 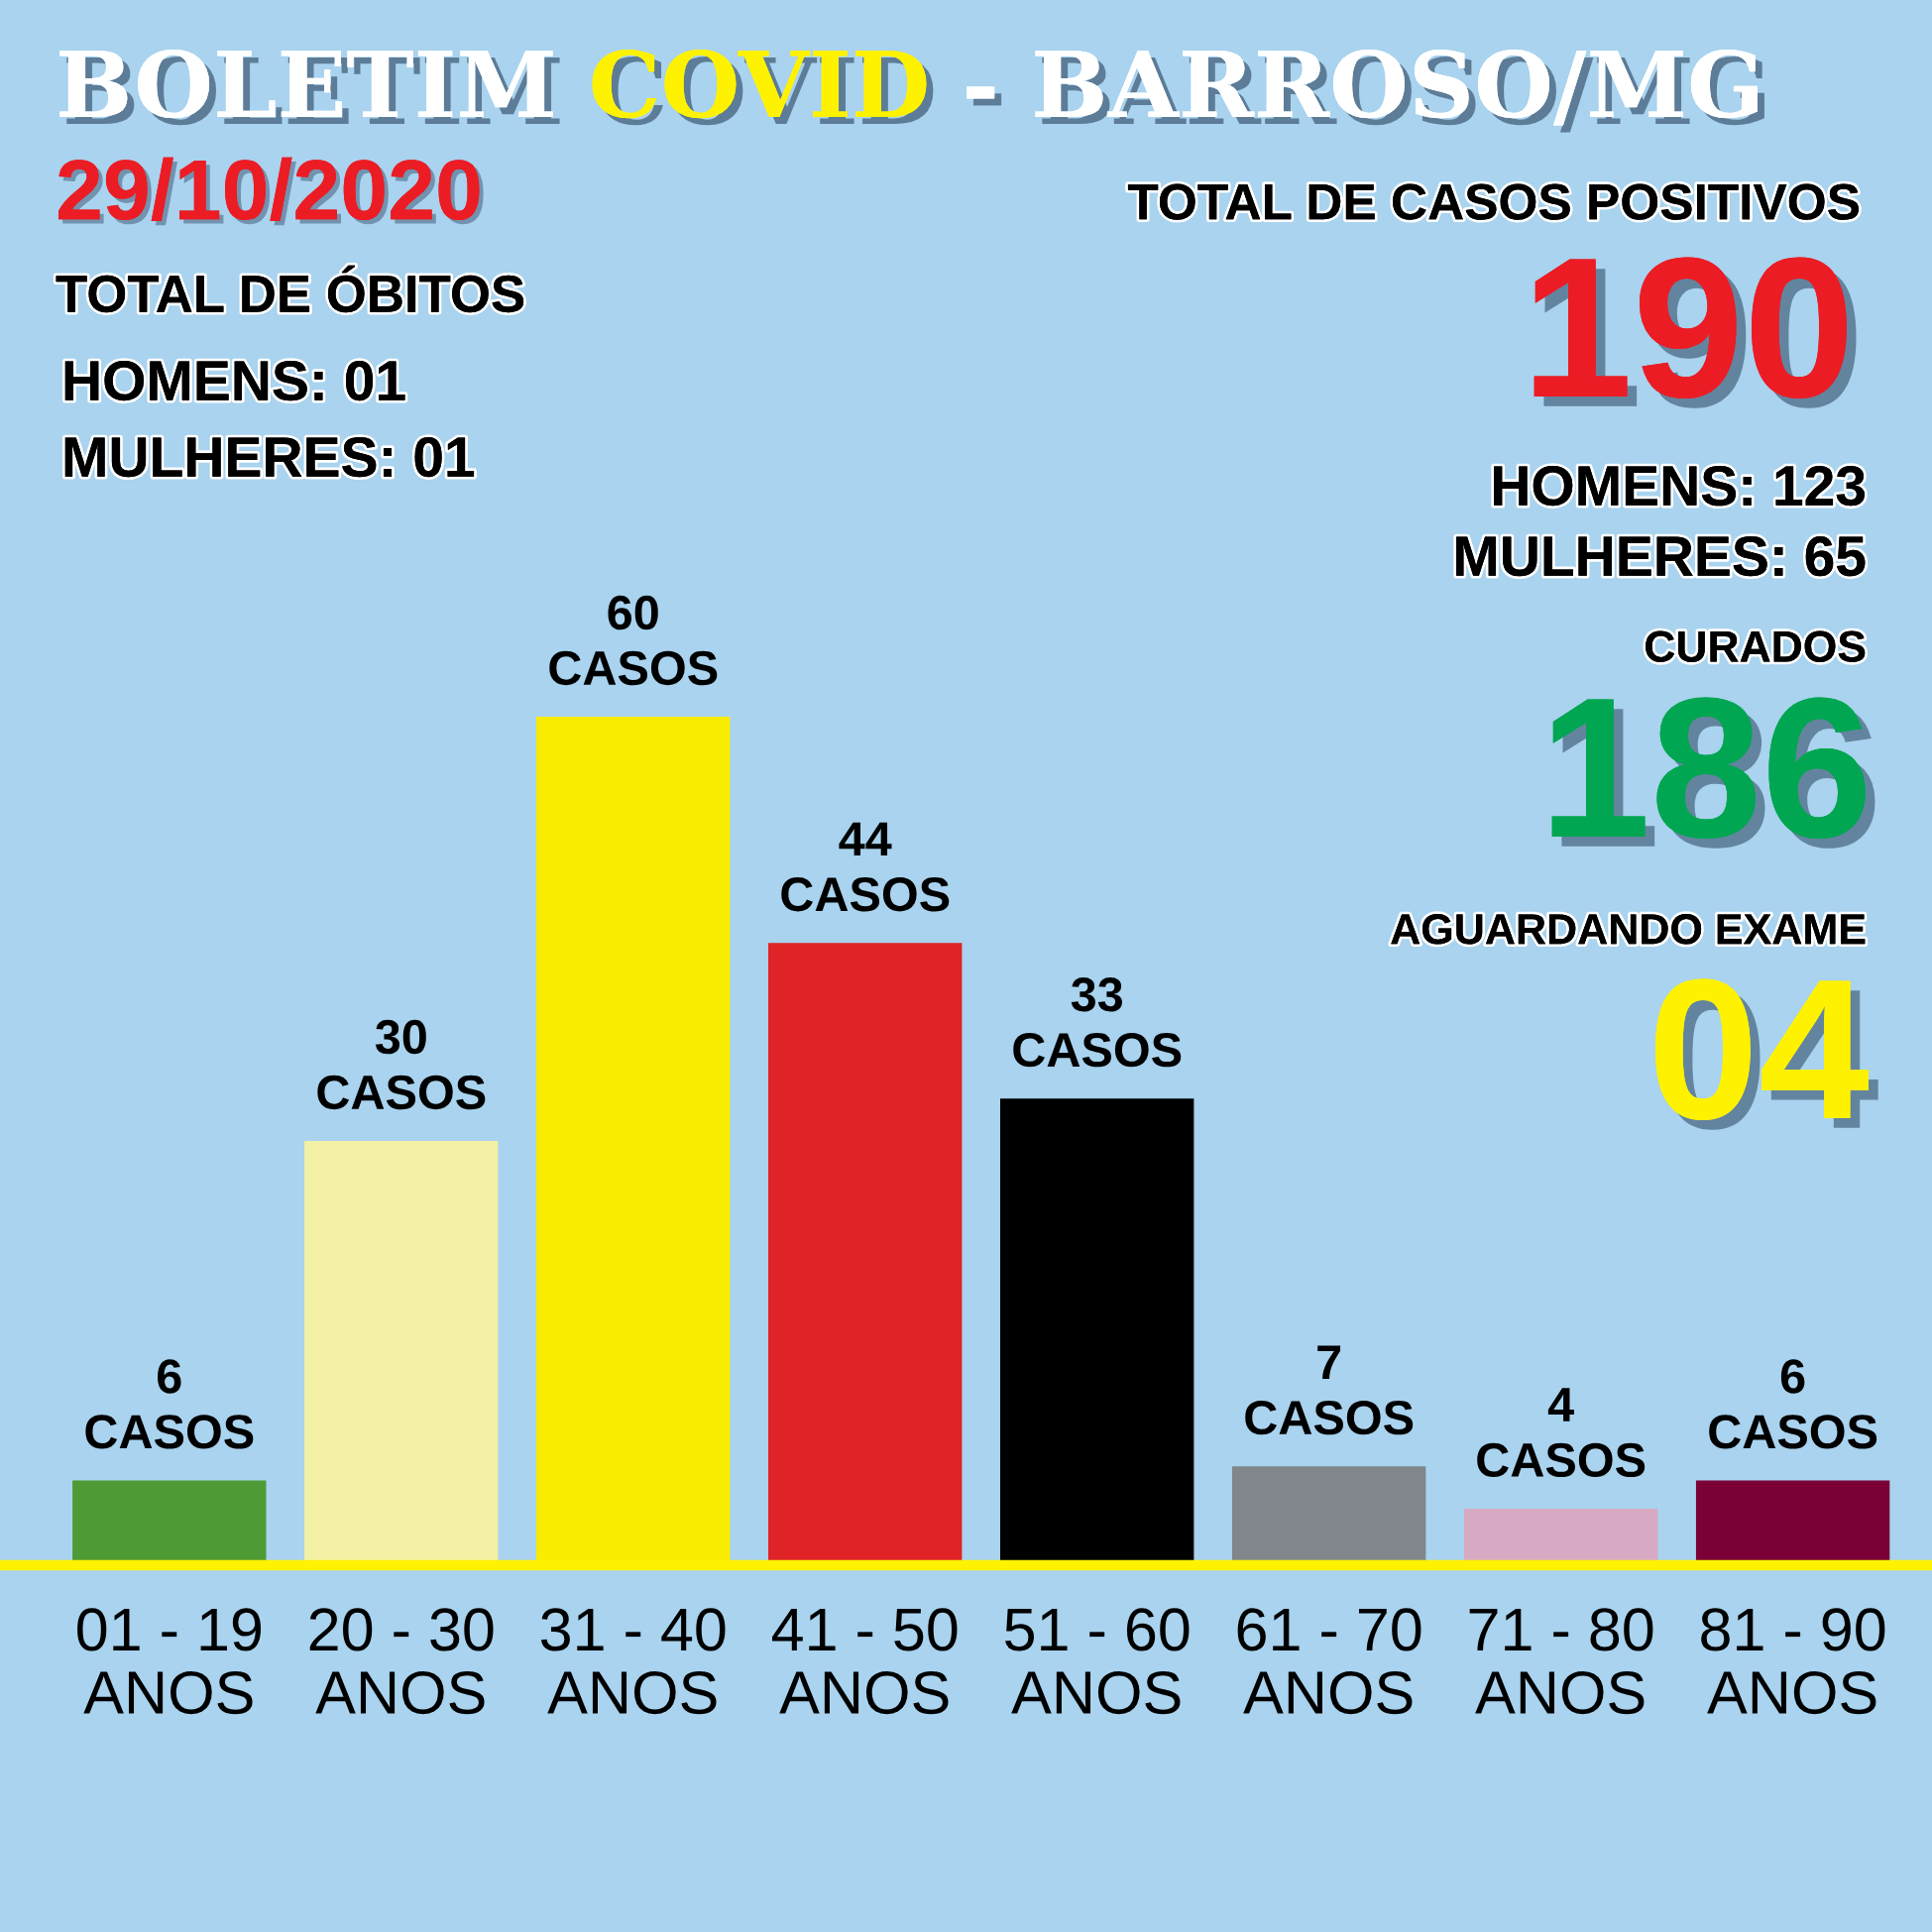 What do you see at coordinates (401, 1661) in the screenshot?
I see `x-tick-label: 20 - 30 ANOS` at bounding box center [401, 1661].